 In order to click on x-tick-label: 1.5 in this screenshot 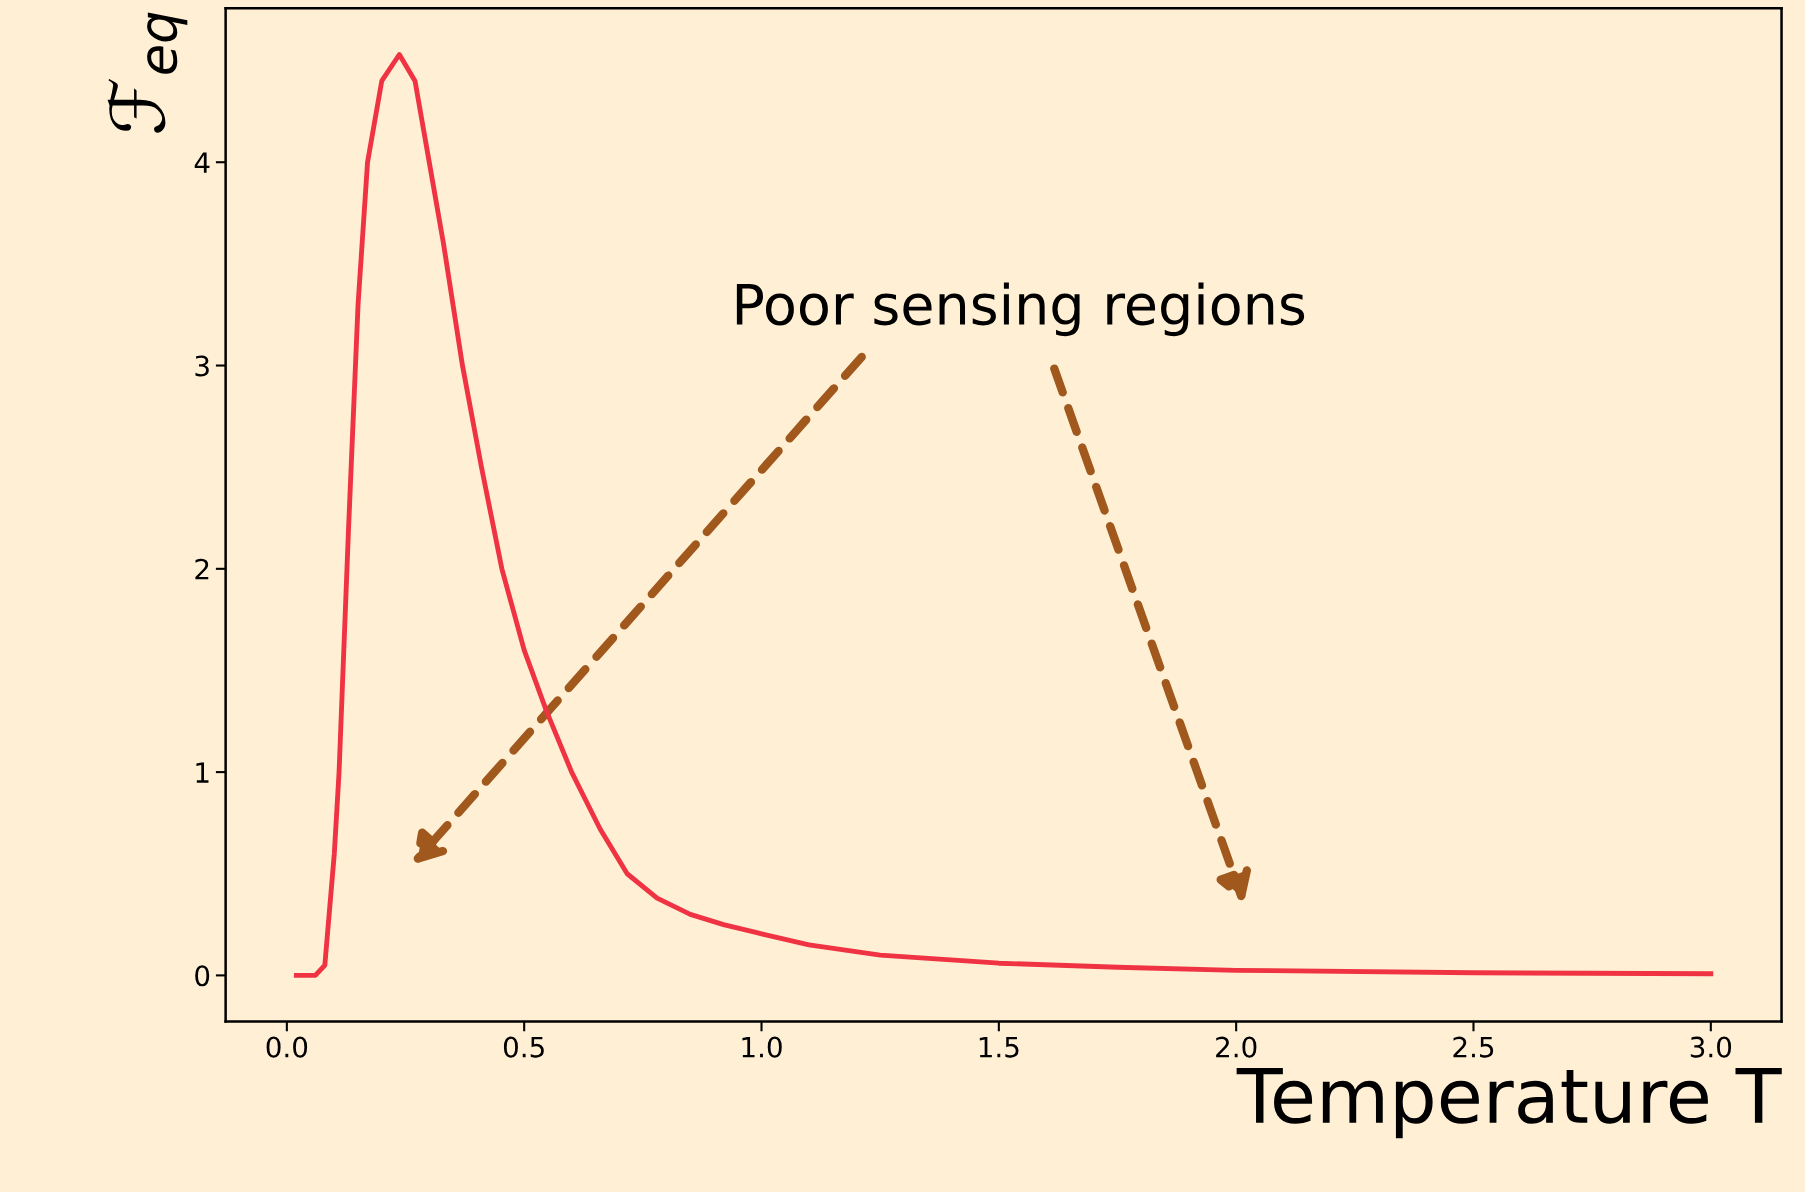, I will do `click(999, 1047)`.